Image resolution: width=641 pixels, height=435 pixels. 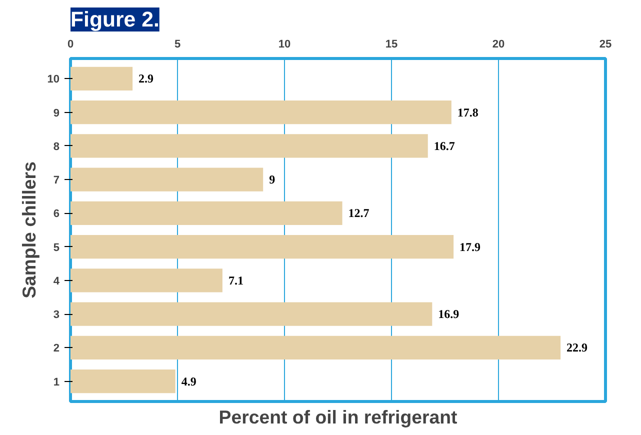 What do you see at coordinates (56, 281) in the screenshot?
I see `y-tick-label: 4` at bounding box center [56, 281].